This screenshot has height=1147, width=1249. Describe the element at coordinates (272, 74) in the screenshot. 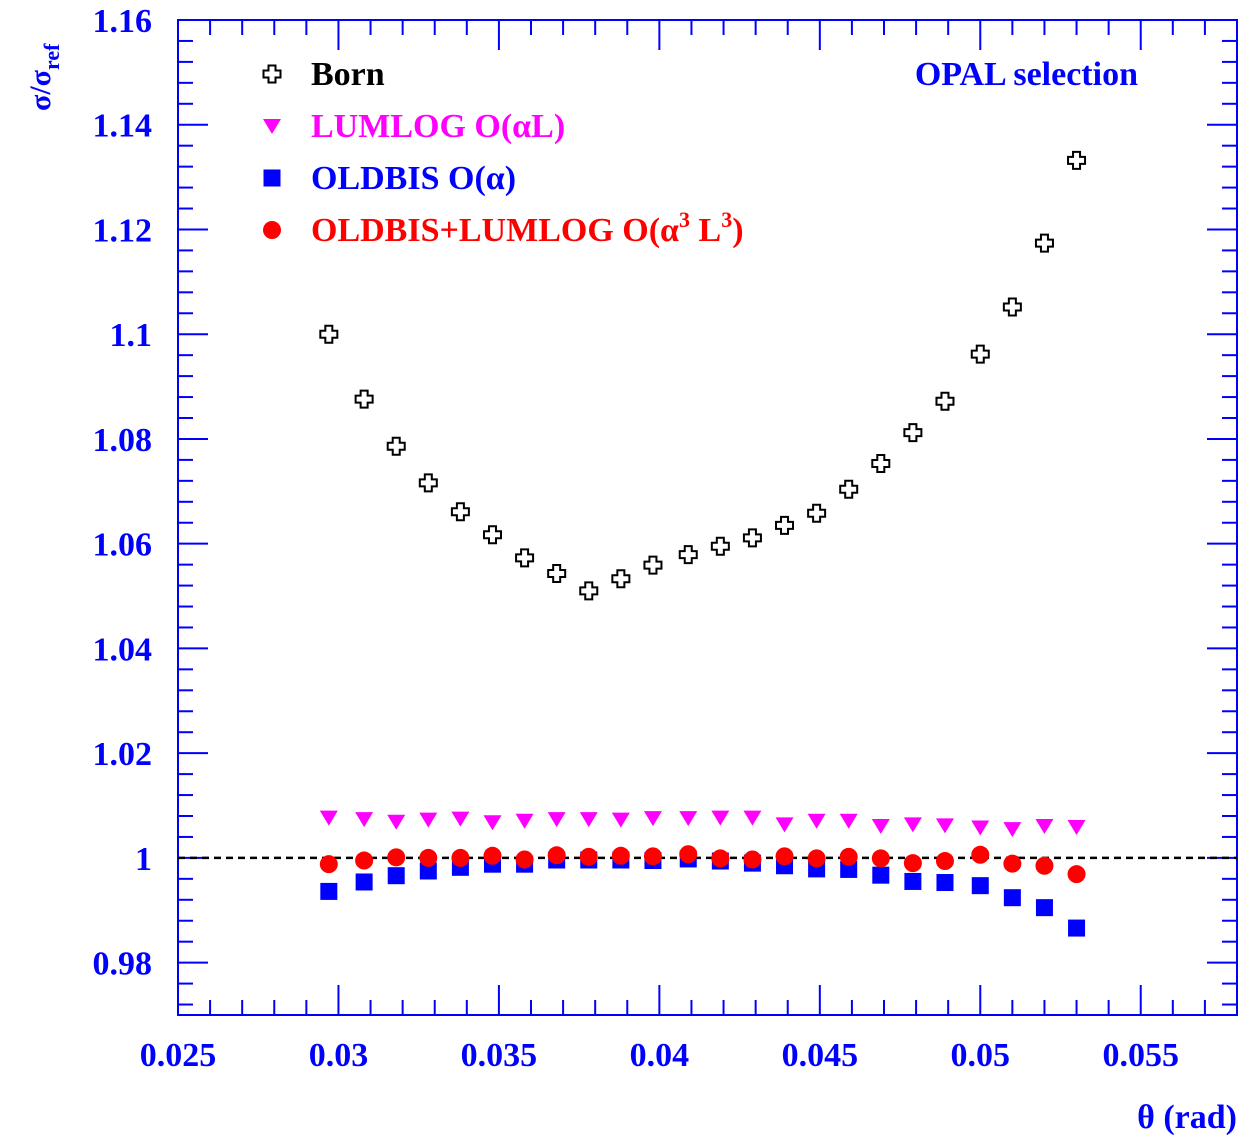

I see `legend-marker-open-cross` at that location.